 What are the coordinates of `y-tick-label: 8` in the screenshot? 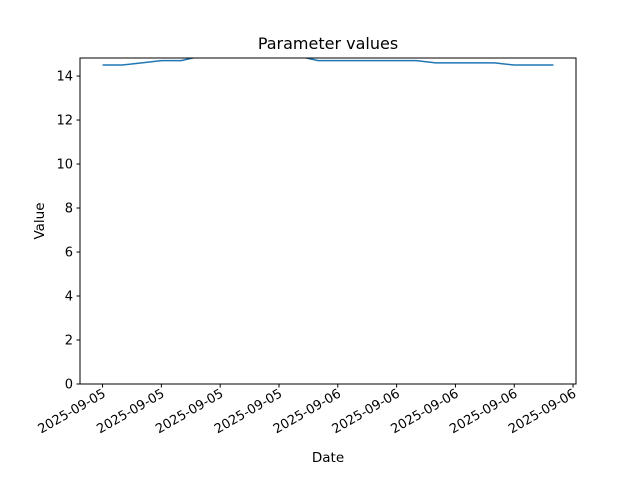 It's located at (69, 209).